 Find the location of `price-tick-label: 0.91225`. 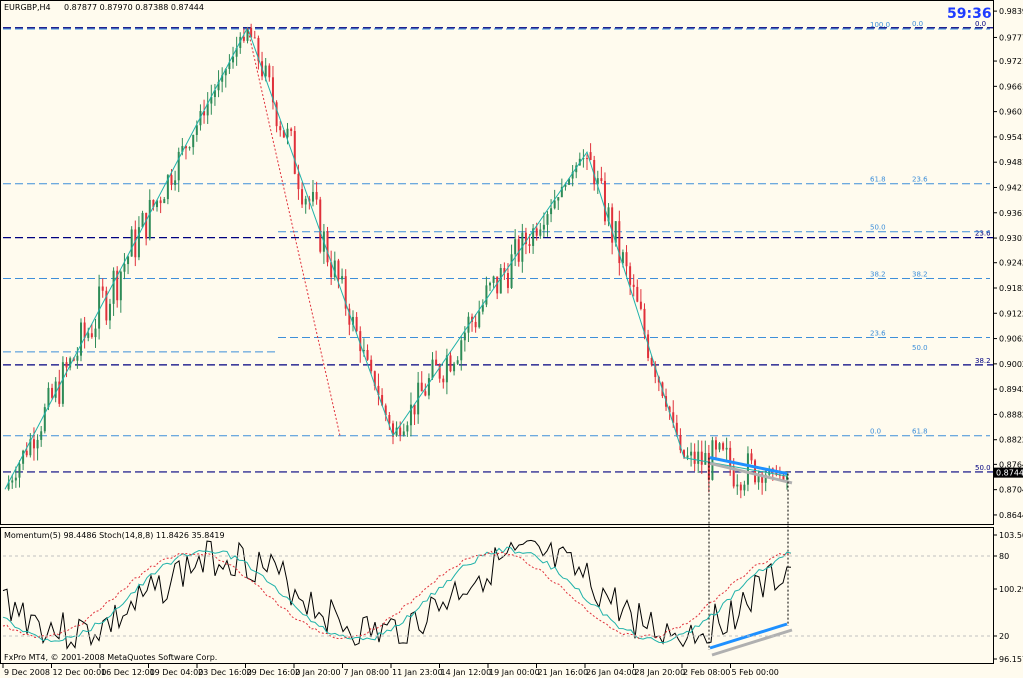

price-tick-label: 0.91225 is located at coordinates (1011, 313).